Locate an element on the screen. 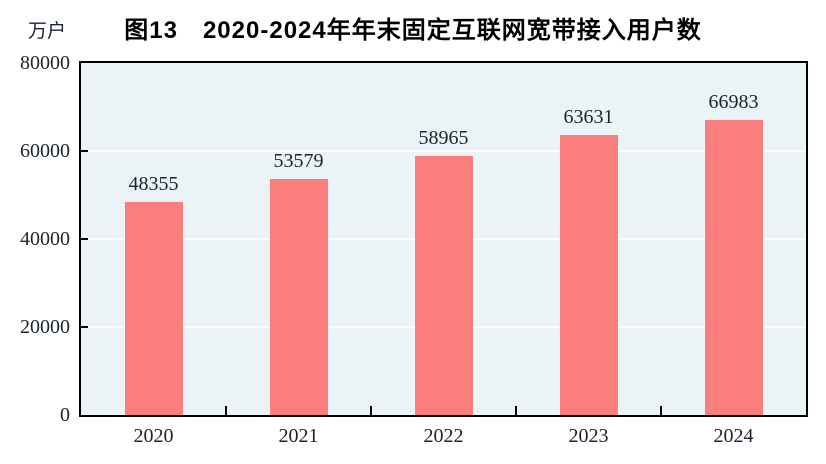 Image resolution: width=826 pixels, height=464 pixels. bar-value-label: 66983 is located at coordinates (733, 102).